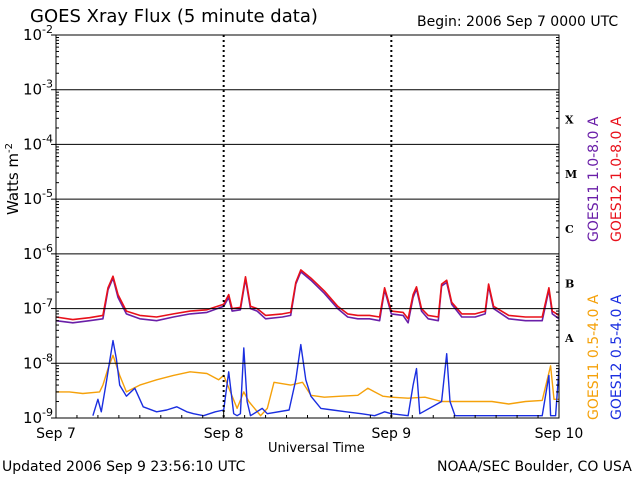  I want to click on source-credit: NOAA/SEC Boulder, CO USA, so click(534, 467).